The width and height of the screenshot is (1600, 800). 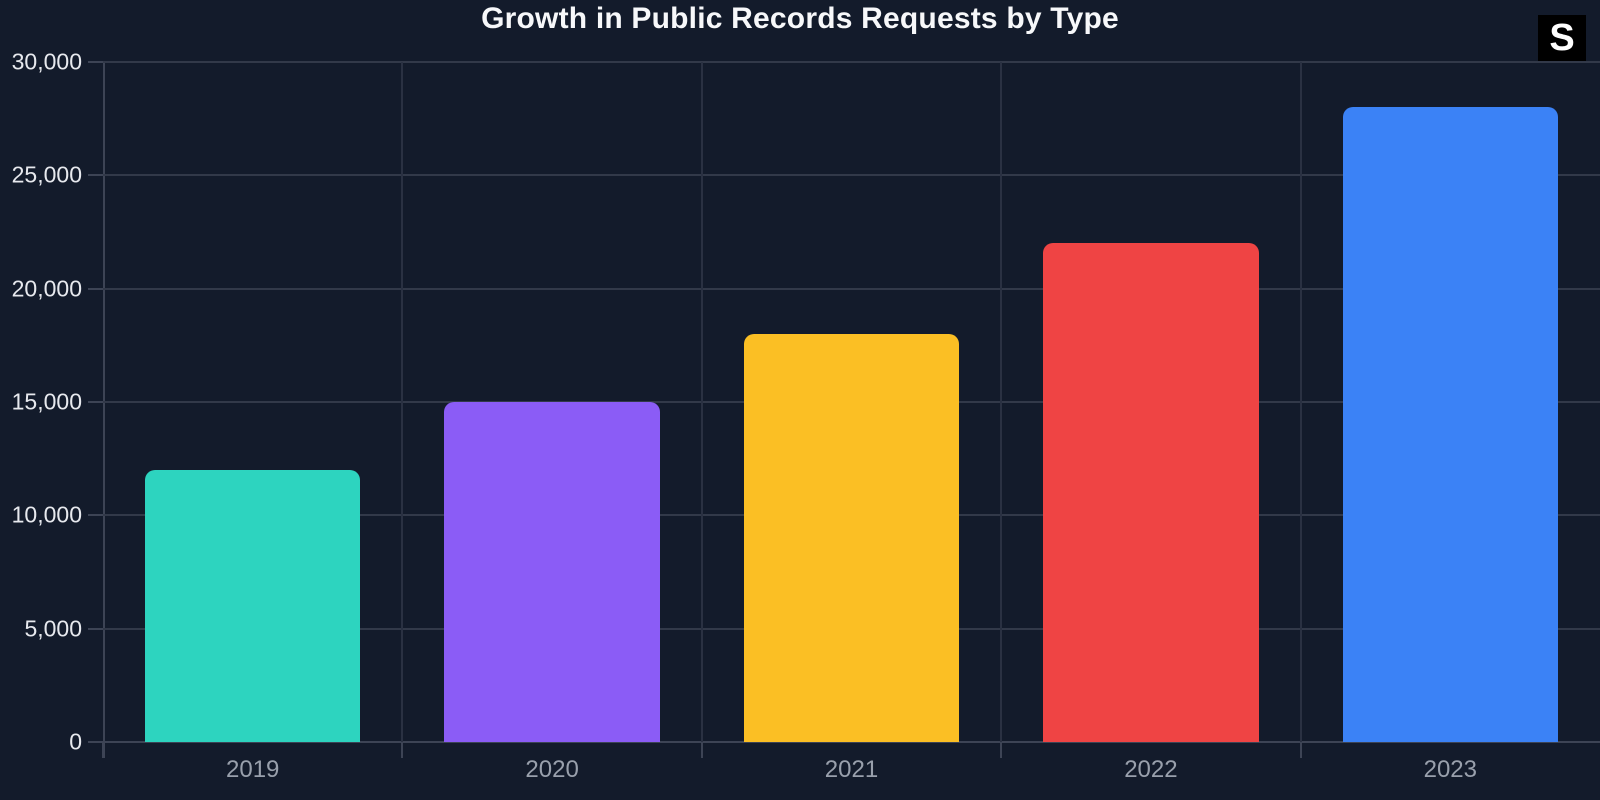 What do you see at coordinates (252, 606) in the screenshot?
I see `bar-2019` at bounding box center [252, 606].